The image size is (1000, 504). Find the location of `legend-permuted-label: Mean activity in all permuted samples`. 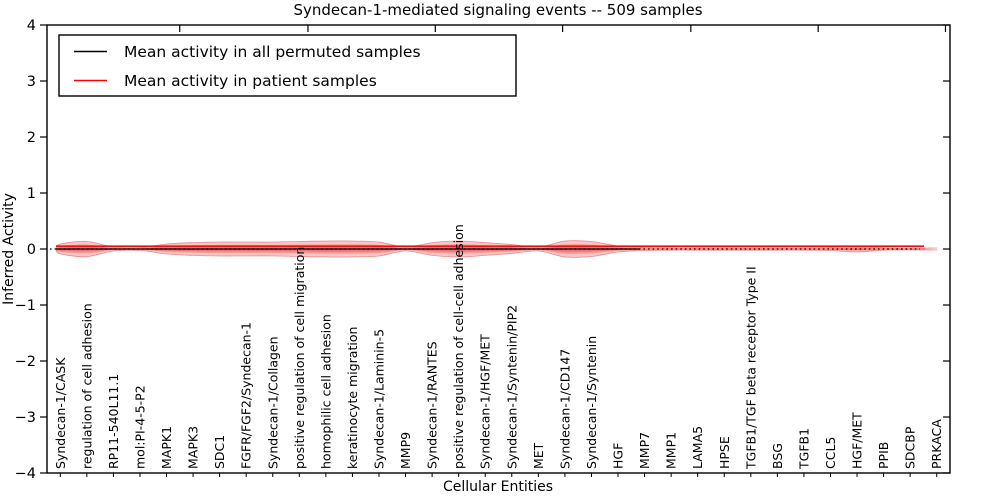

legend-permuted-label: Mean activity in all permuted samples is located at coordinates (272, 52).